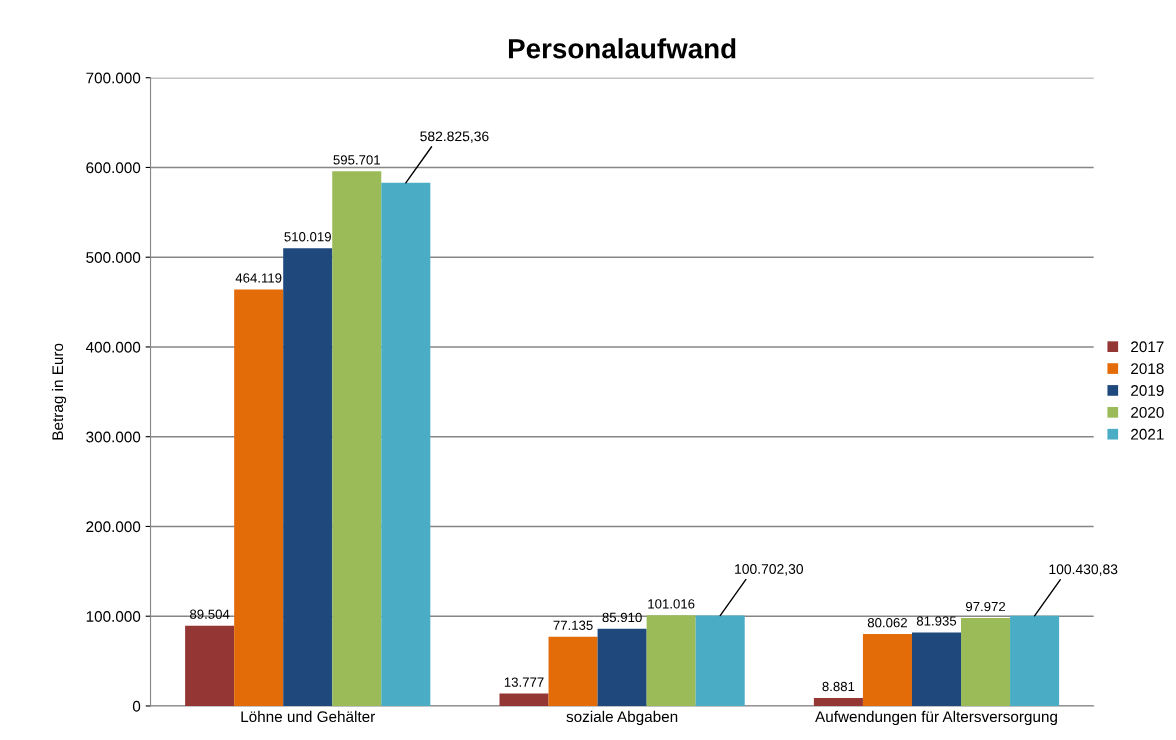 This screenshot has width=1176, height=740. Describe the element at coordinates (622, 48) in the screenshot. I see `chart-title: Personalaufwand` at that location.